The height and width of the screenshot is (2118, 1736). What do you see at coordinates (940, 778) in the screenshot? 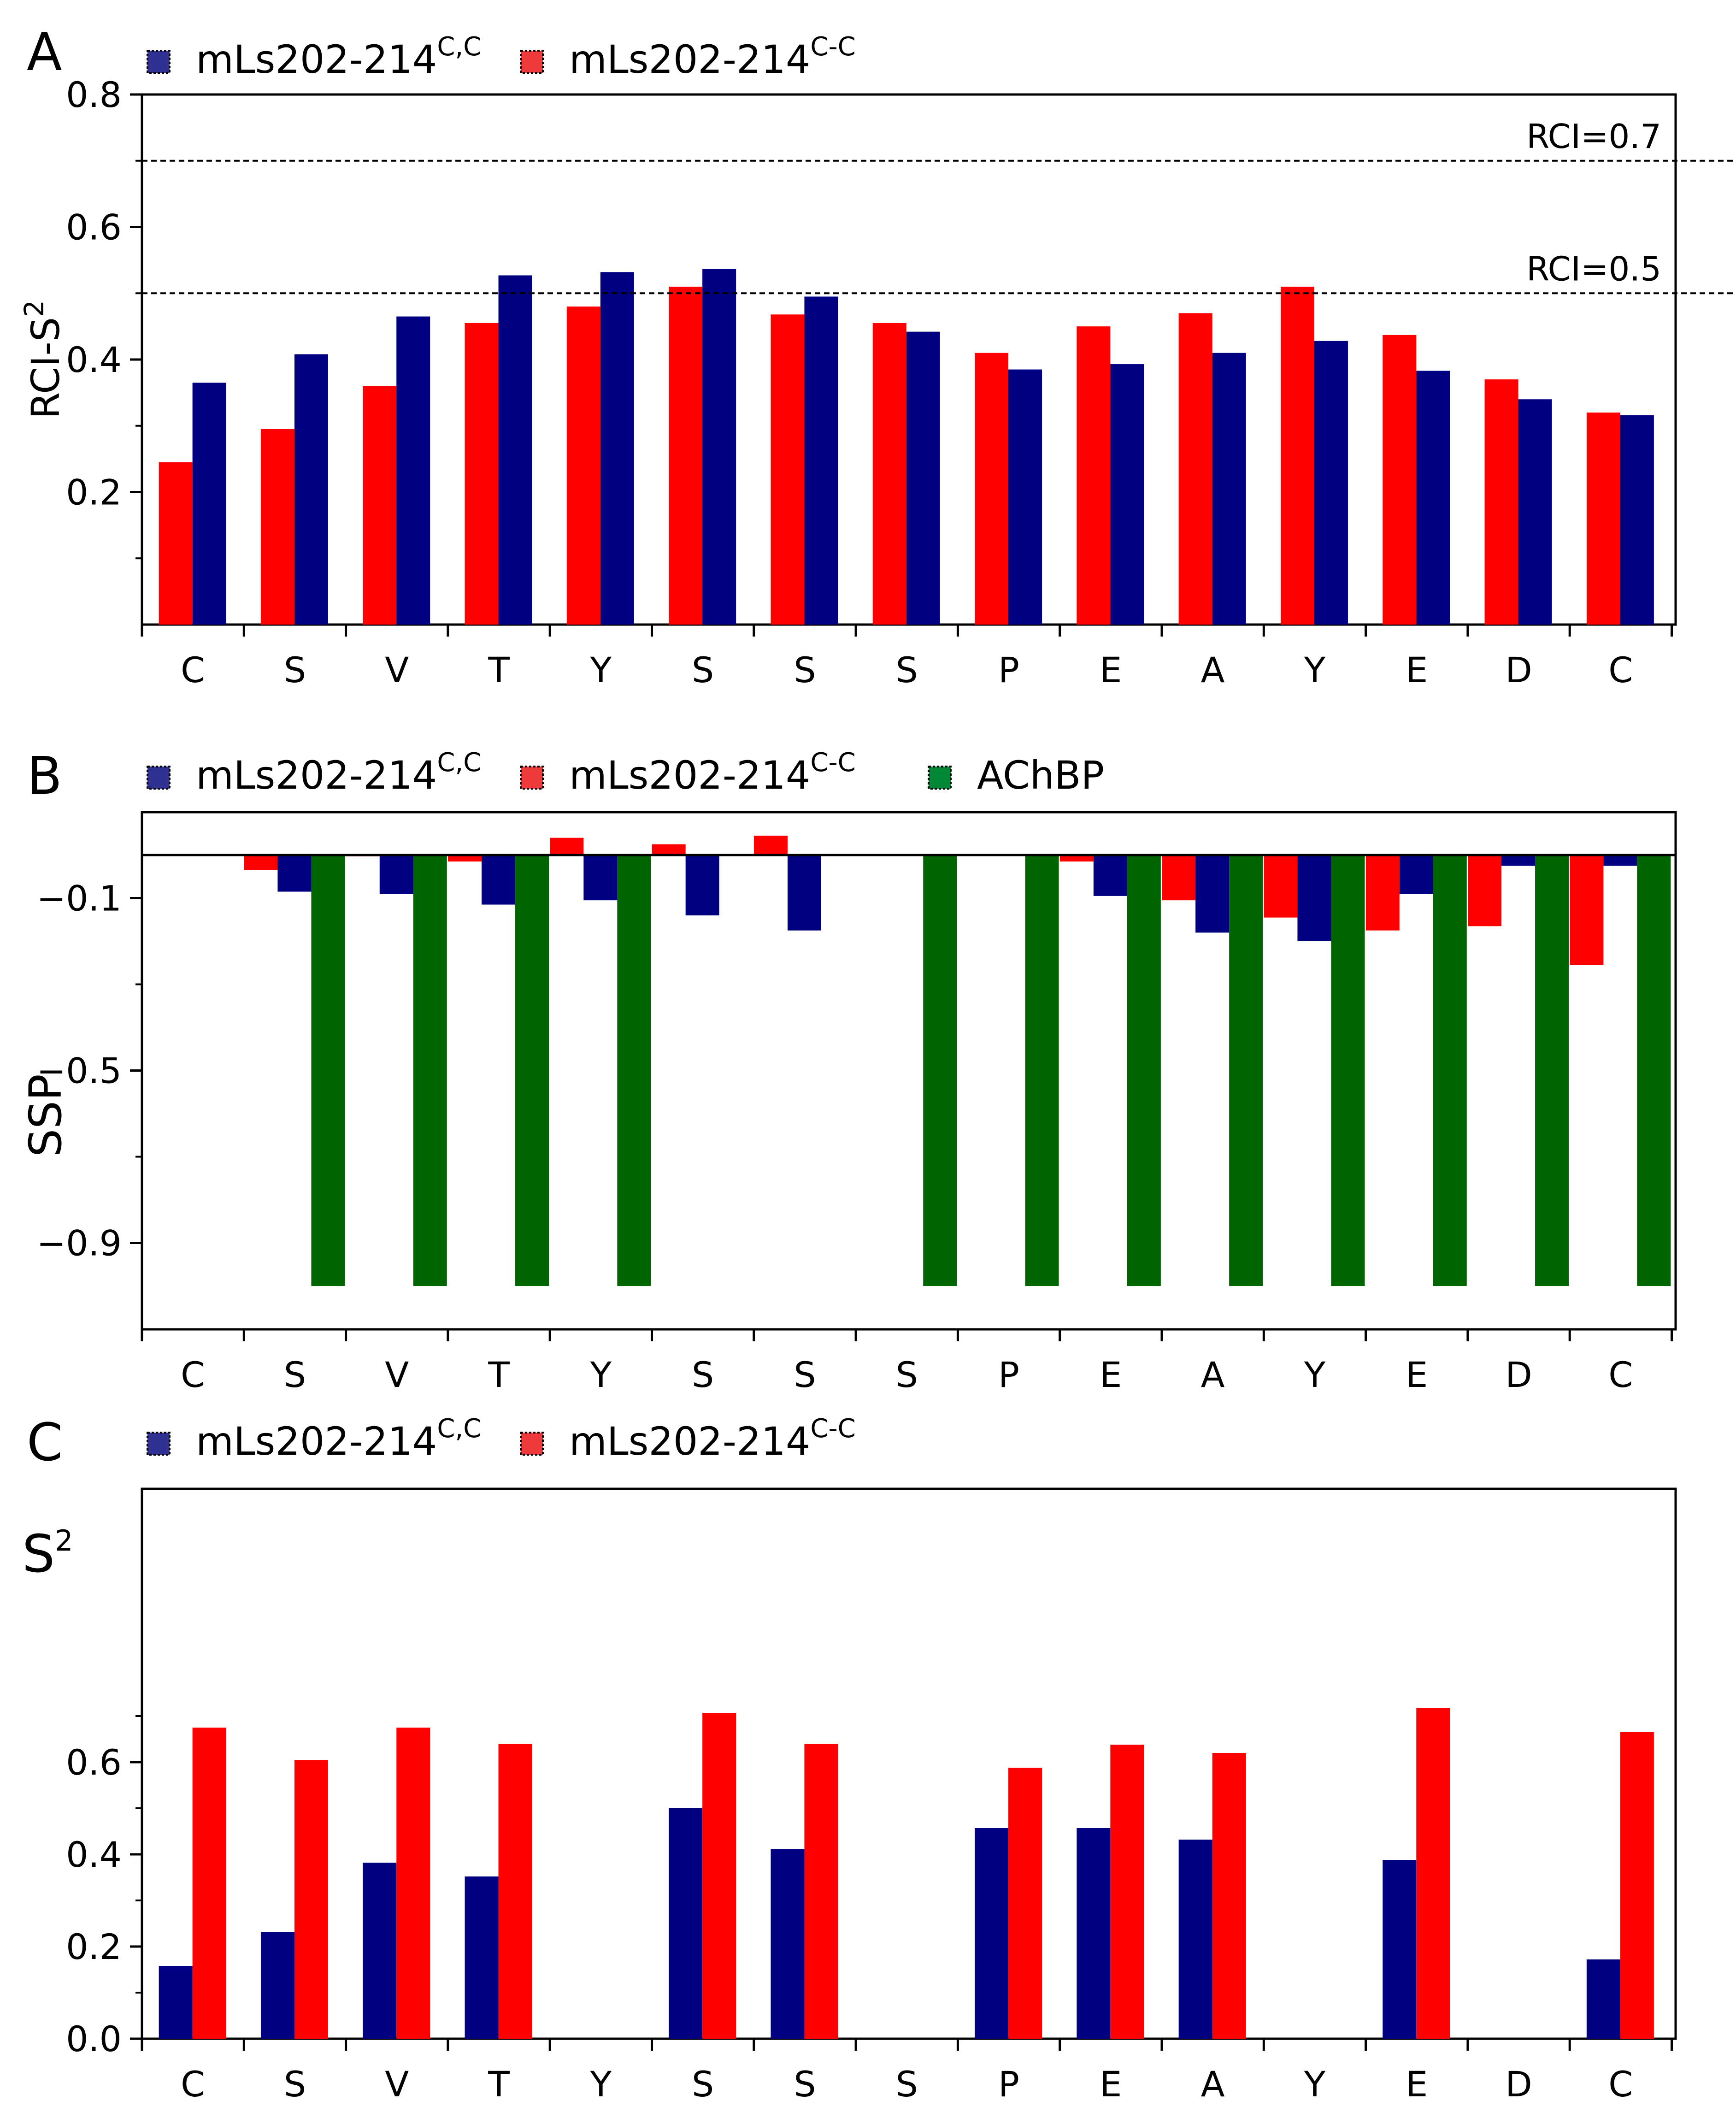
I see `panel-b-legend-swatch-green` at bounding box center [940, 778].